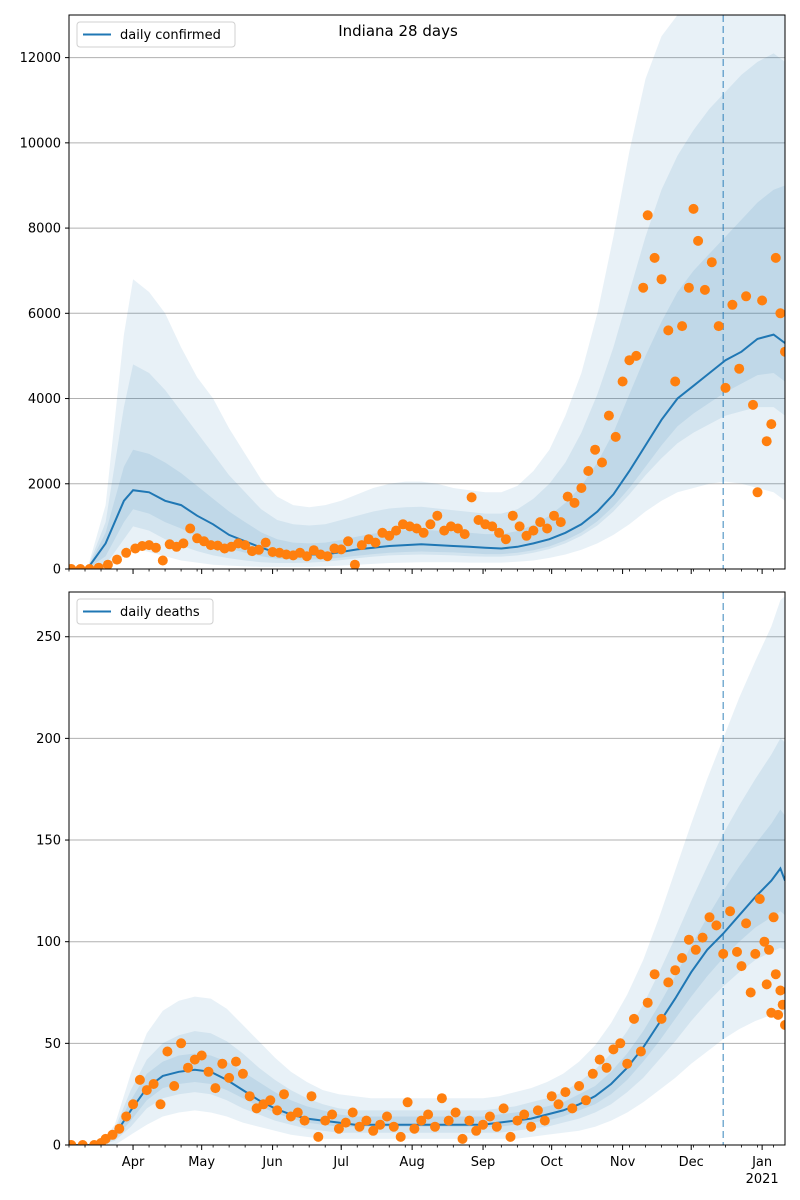 The width and height of the screenshot is (800, 1200). I want to click on y-tick-label: 10000, so click(40, 143).